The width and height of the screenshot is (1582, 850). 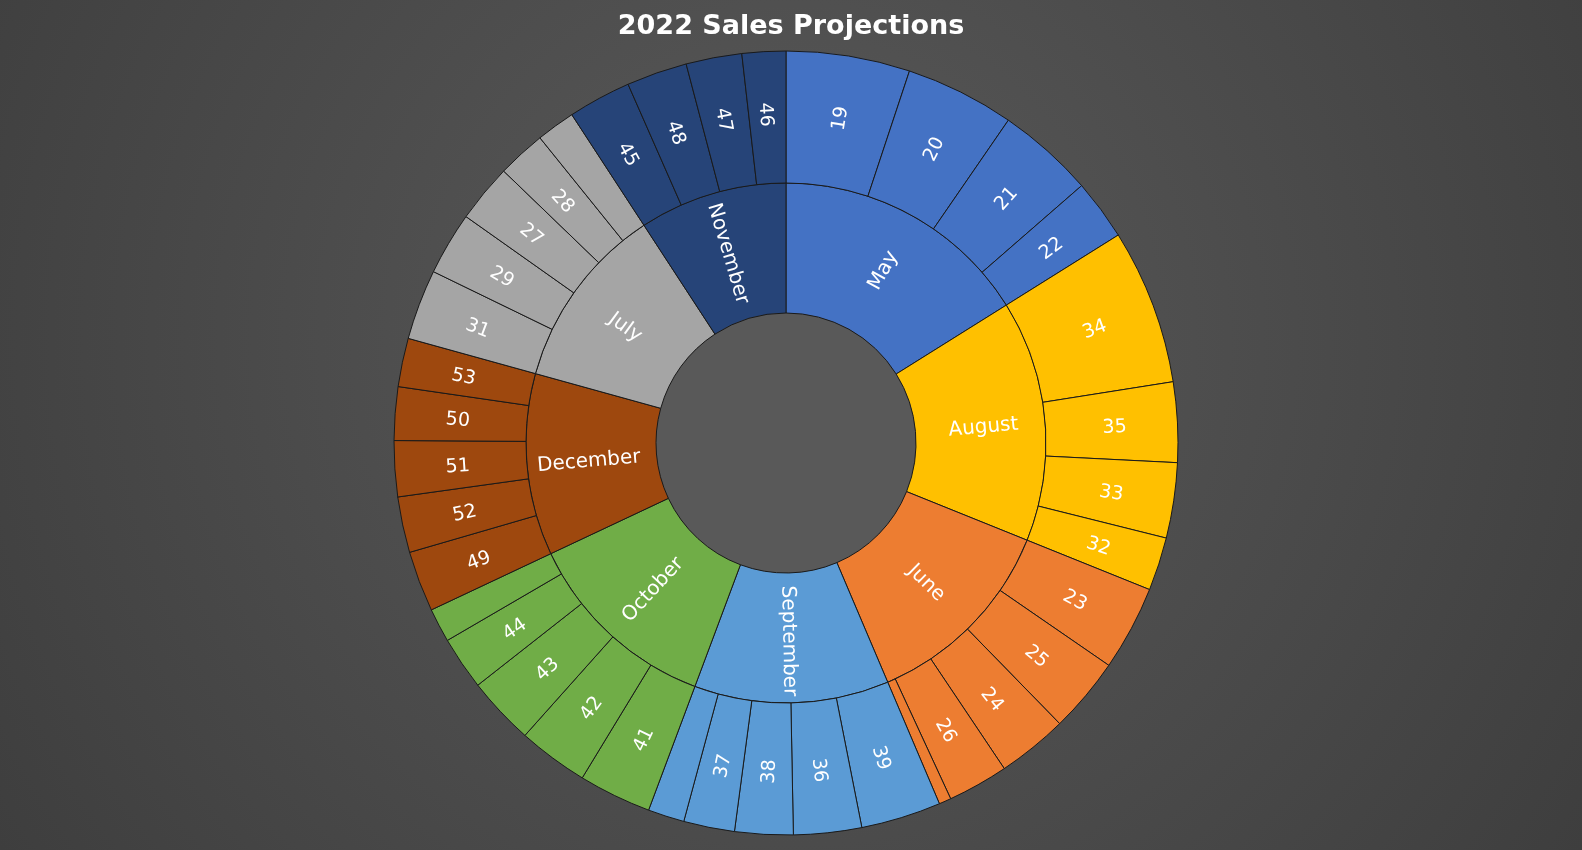 What do you see at coordinates (464, 375) in the screenshot?
I see `slice-label: 53` at bounding box center [464, 375].